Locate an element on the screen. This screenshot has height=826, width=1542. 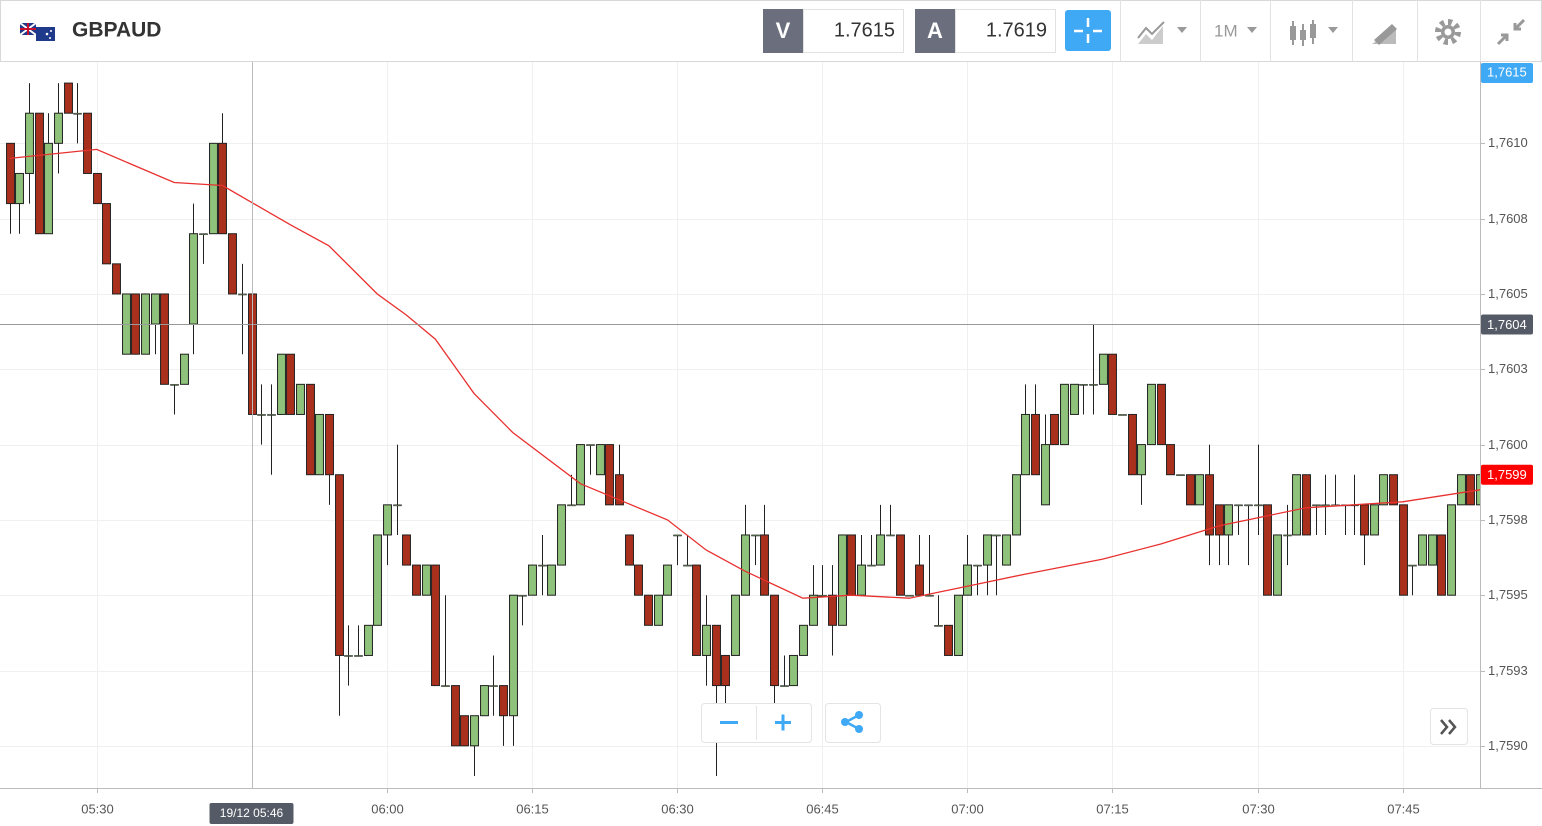
y-tick-label: 1,7593 is located at coordinates (1508, 670).